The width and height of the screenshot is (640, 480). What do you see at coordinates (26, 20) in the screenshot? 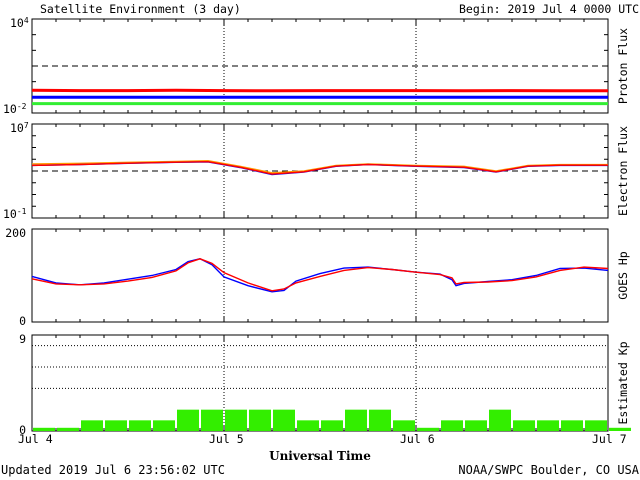
I see `proton-y-tick-top-exp: 4` at bounding box center [26, 20].